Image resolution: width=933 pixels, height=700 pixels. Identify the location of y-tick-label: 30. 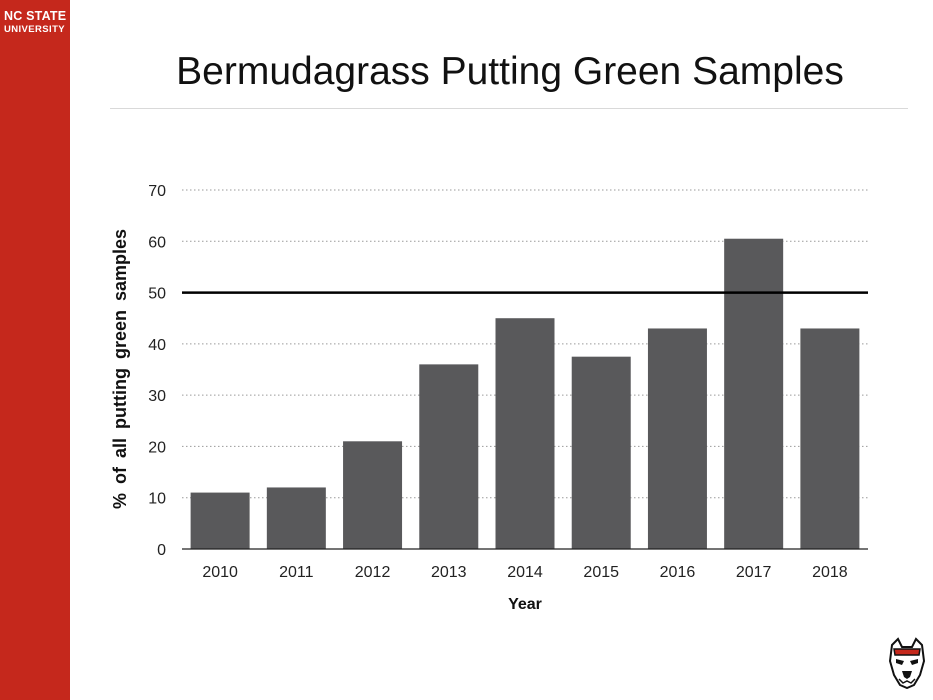
(157, 396).